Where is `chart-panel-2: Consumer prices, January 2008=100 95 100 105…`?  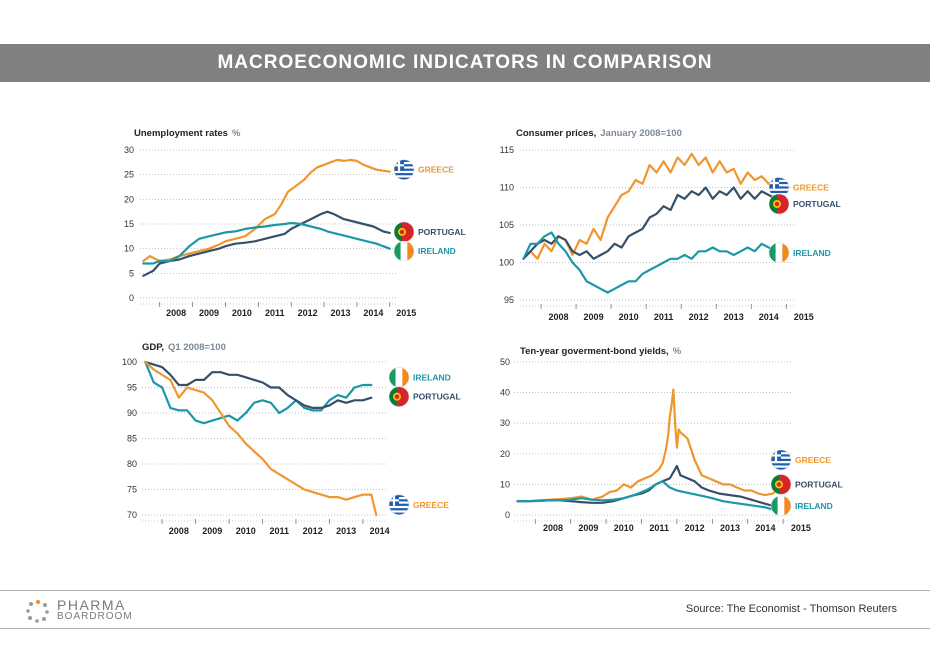
chart-panel-2: Consumer prices, January 2008=100 95 100 105… is located at coordinates (670, 225).